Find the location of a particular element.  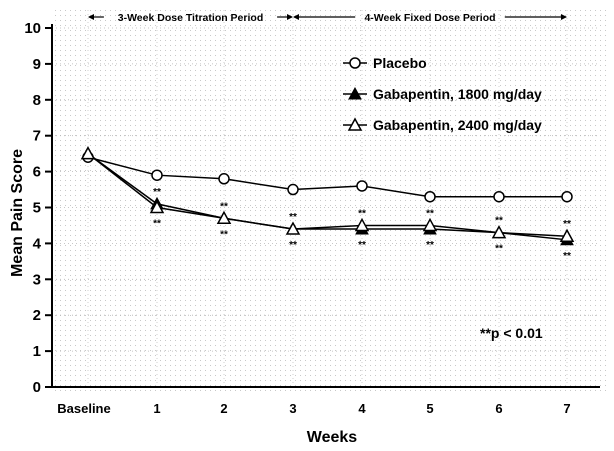

y-tick-label: 1 is located at coordinates (37, 351).